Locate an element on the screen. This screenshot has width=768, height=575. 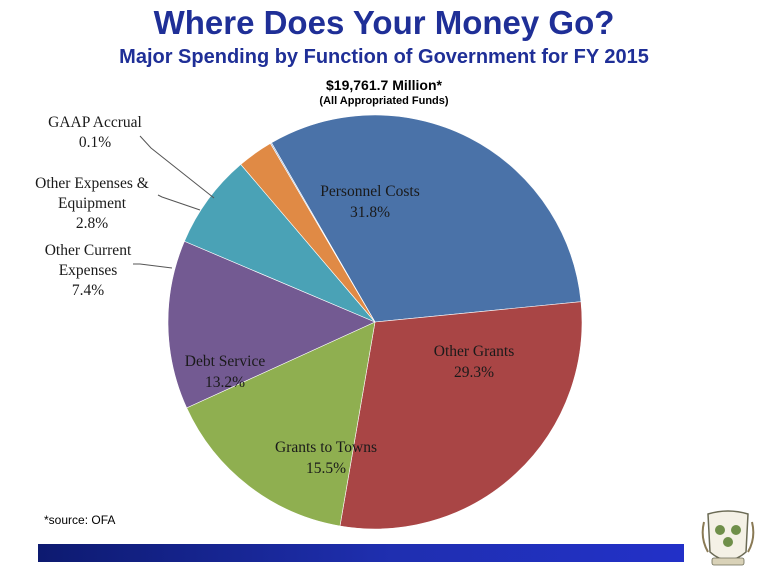
leader-line-other-current-expenses is located at coordinates (153, 266).